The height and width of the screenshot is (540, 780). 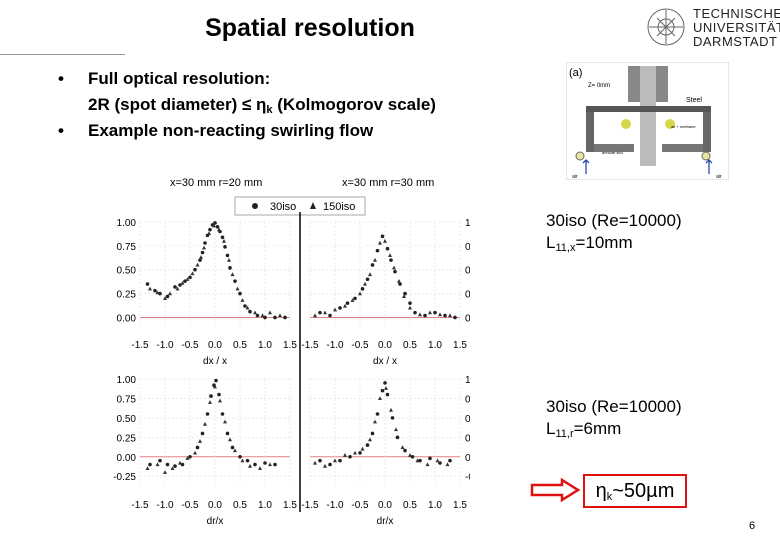 What do you see at coordinates (360, 505) in the screenshot?
I see `x-tick-label: -0.5` at bounding box center [360, 505].